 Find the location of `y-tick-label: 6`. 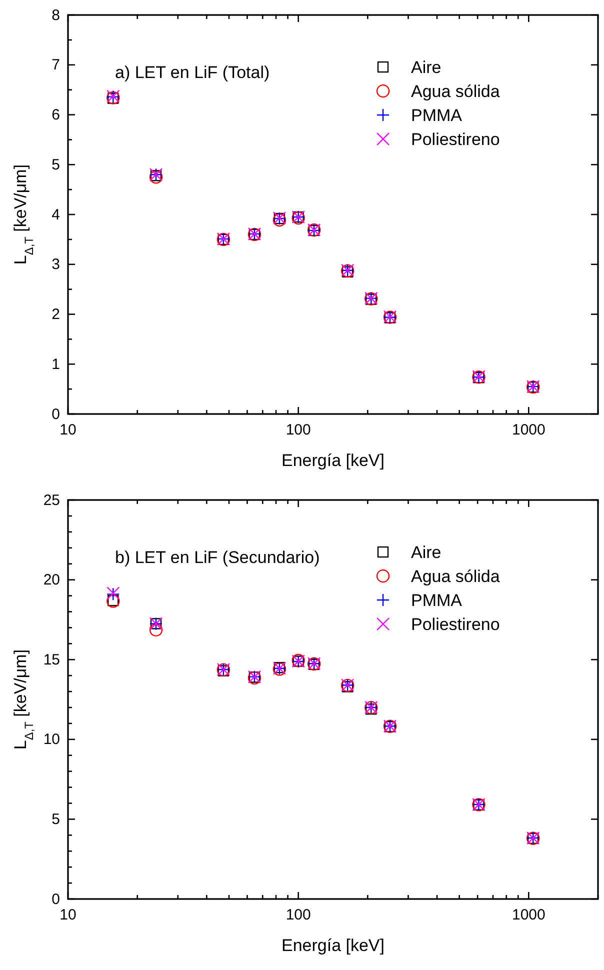

y-tick-label: 6 is located at coordinates (56, 115).